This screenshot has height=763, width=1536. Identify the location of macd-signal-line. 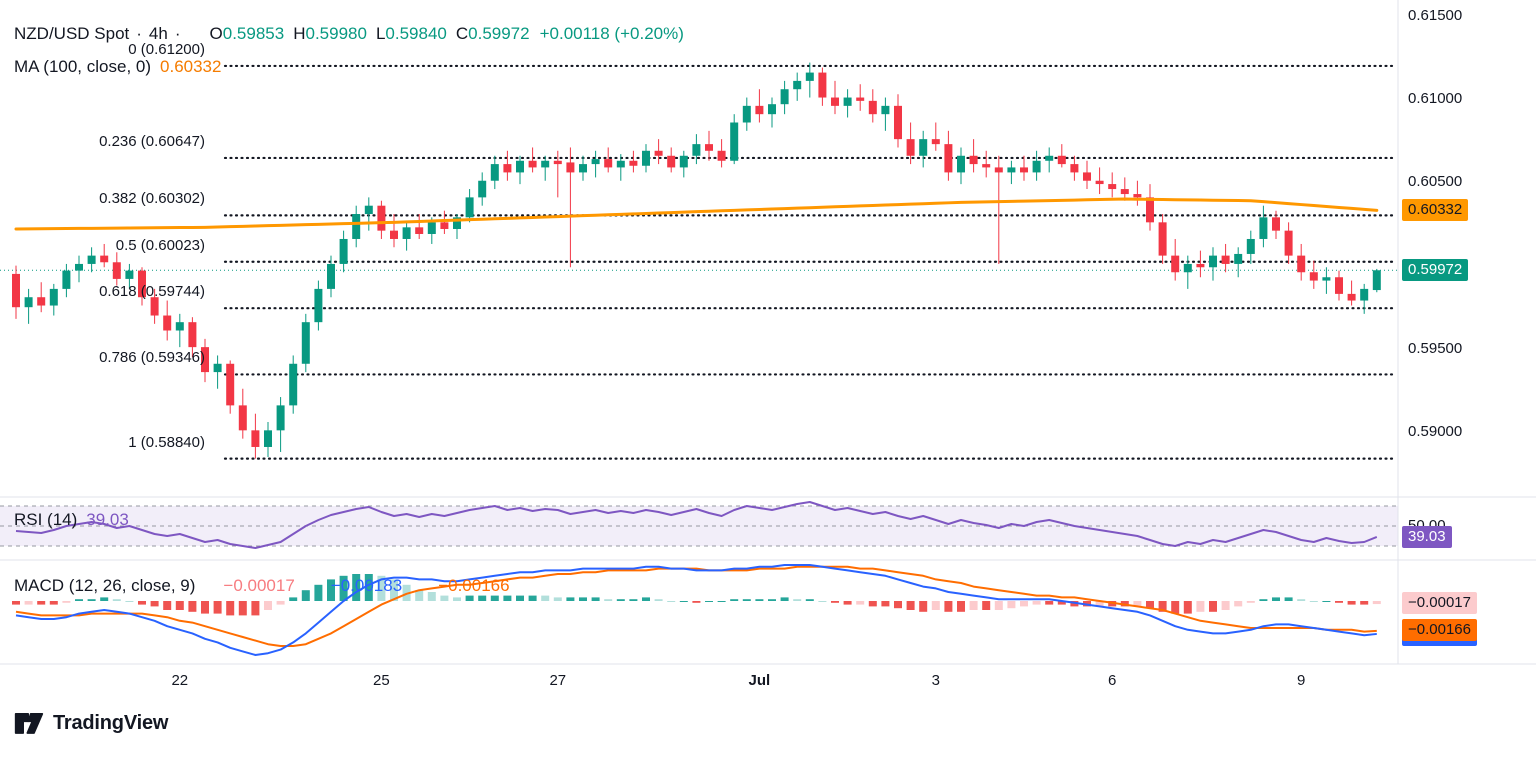
(696, 606).